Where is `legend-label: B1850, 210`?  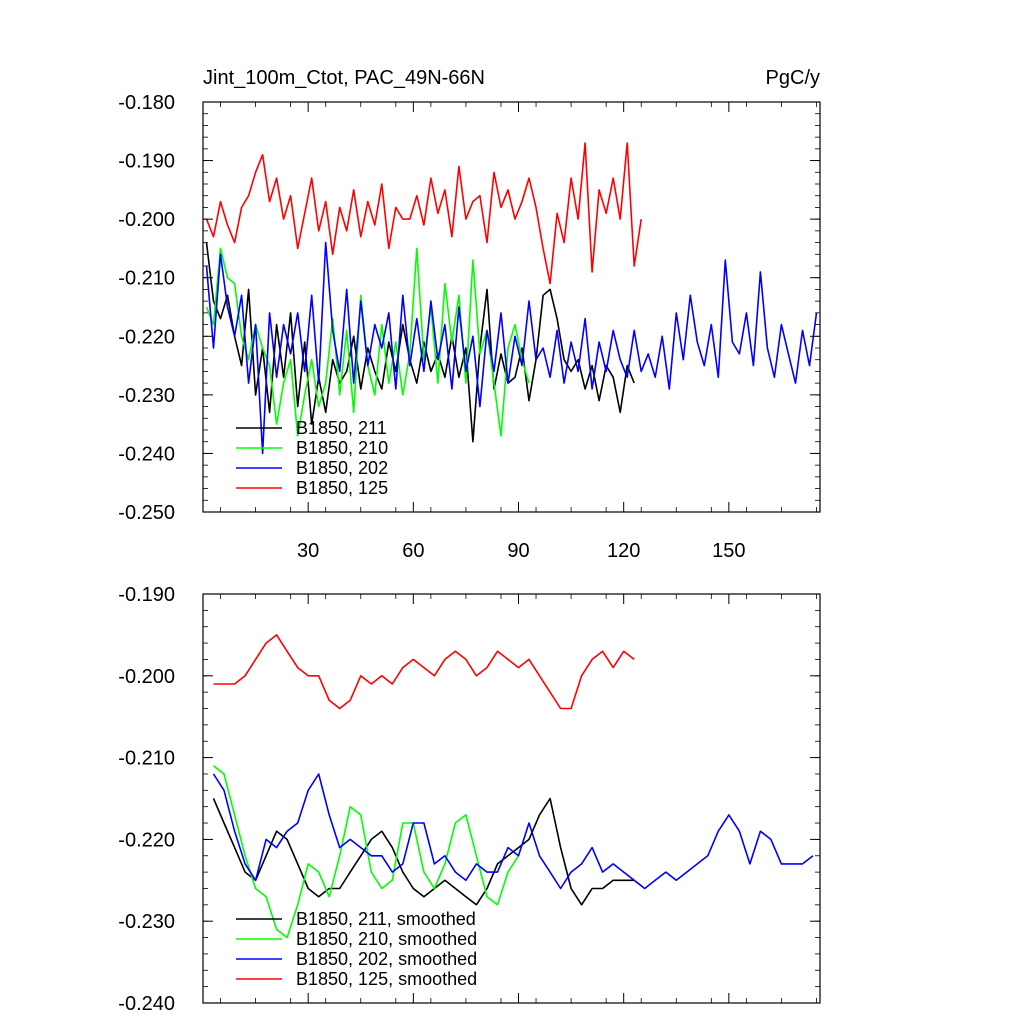 legend-label: B1850, 210 is located at coordinates (342, 448).